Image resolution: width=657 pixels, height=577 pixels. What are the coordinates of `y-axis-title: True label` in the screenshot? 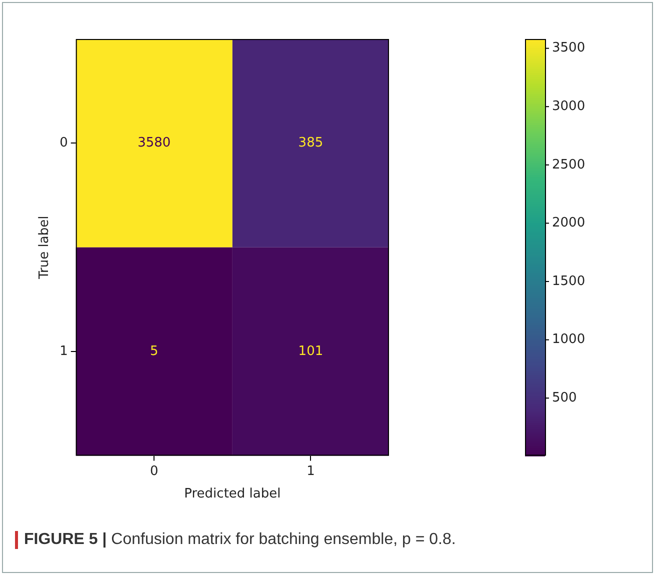 It's located at (44, 248).